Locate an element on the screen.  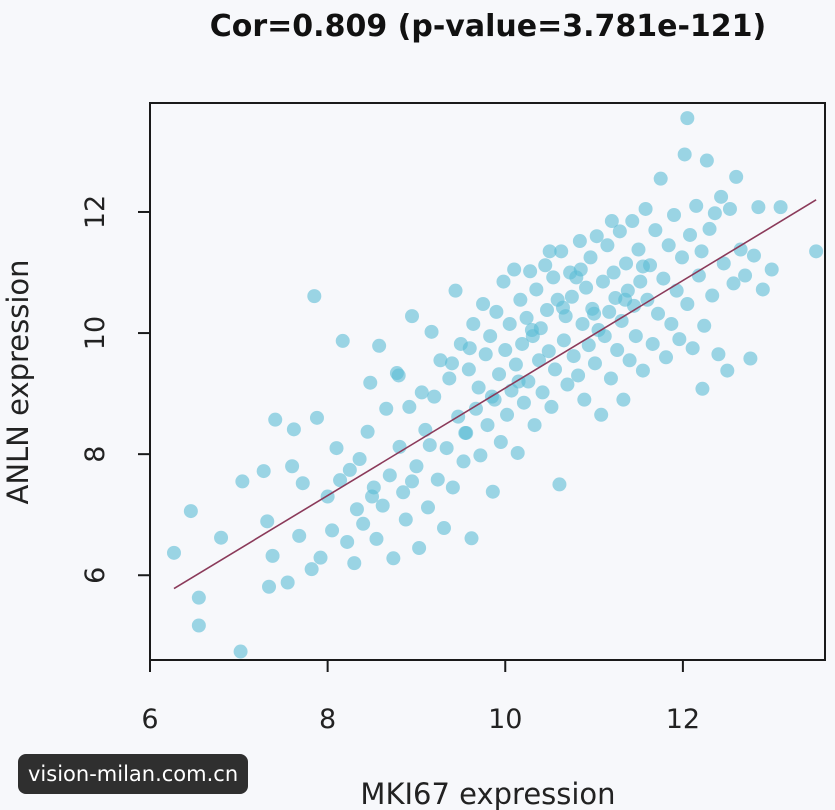
x-tick-label: 8 is located at coordinates (327, 719).